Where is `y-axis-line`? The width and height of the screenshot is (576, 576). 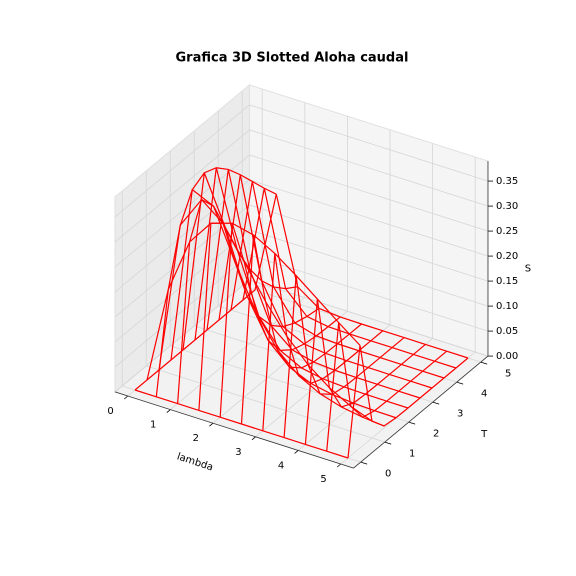 y-axis-line is located at coordinates (421, 412).